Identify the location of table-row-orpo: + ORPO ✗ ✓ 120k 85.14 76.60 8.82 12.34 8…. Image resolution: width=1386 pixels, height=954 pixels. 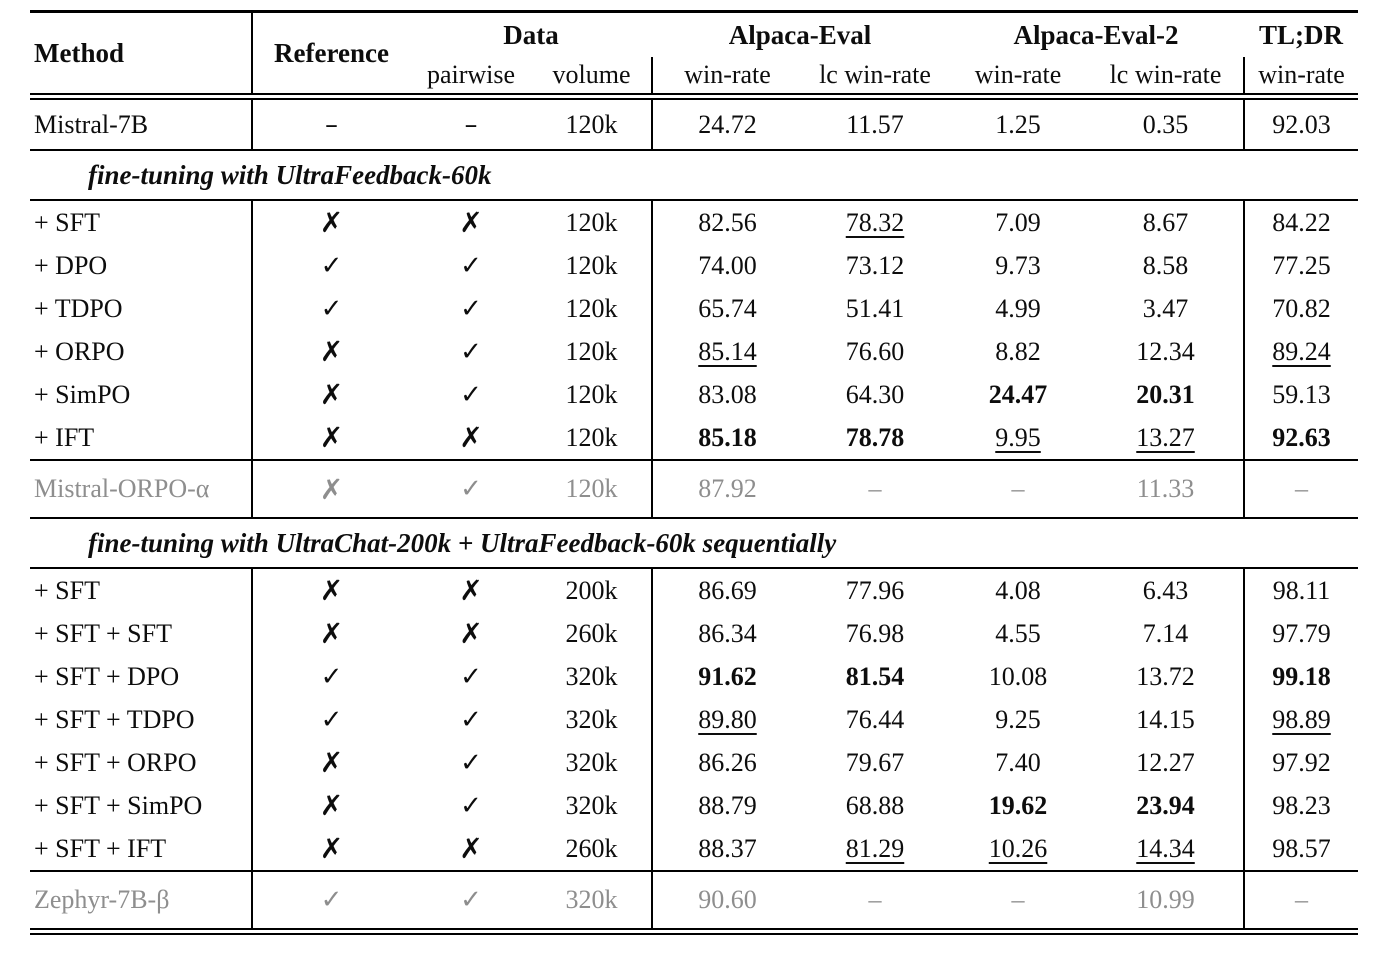
(694, 351).